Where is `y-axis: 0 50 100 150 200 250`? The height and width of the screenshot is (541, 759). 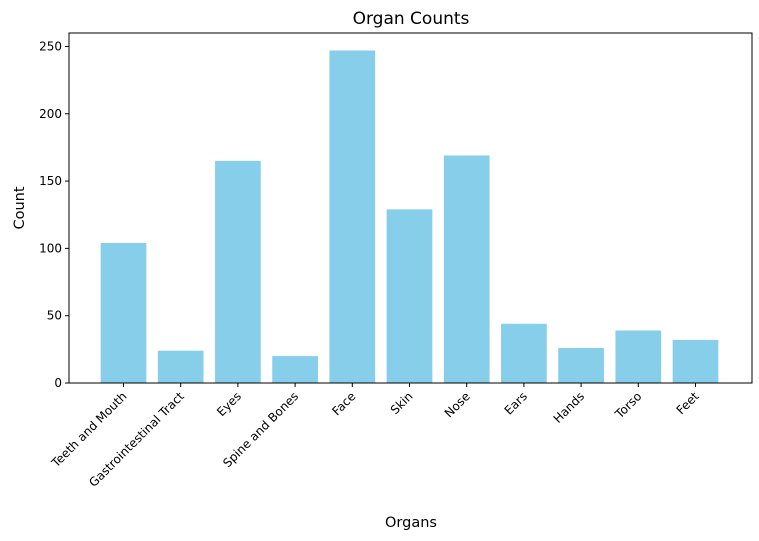
y-axis: 0 50 100 150 200 250 is located at coordinates (54, 214).